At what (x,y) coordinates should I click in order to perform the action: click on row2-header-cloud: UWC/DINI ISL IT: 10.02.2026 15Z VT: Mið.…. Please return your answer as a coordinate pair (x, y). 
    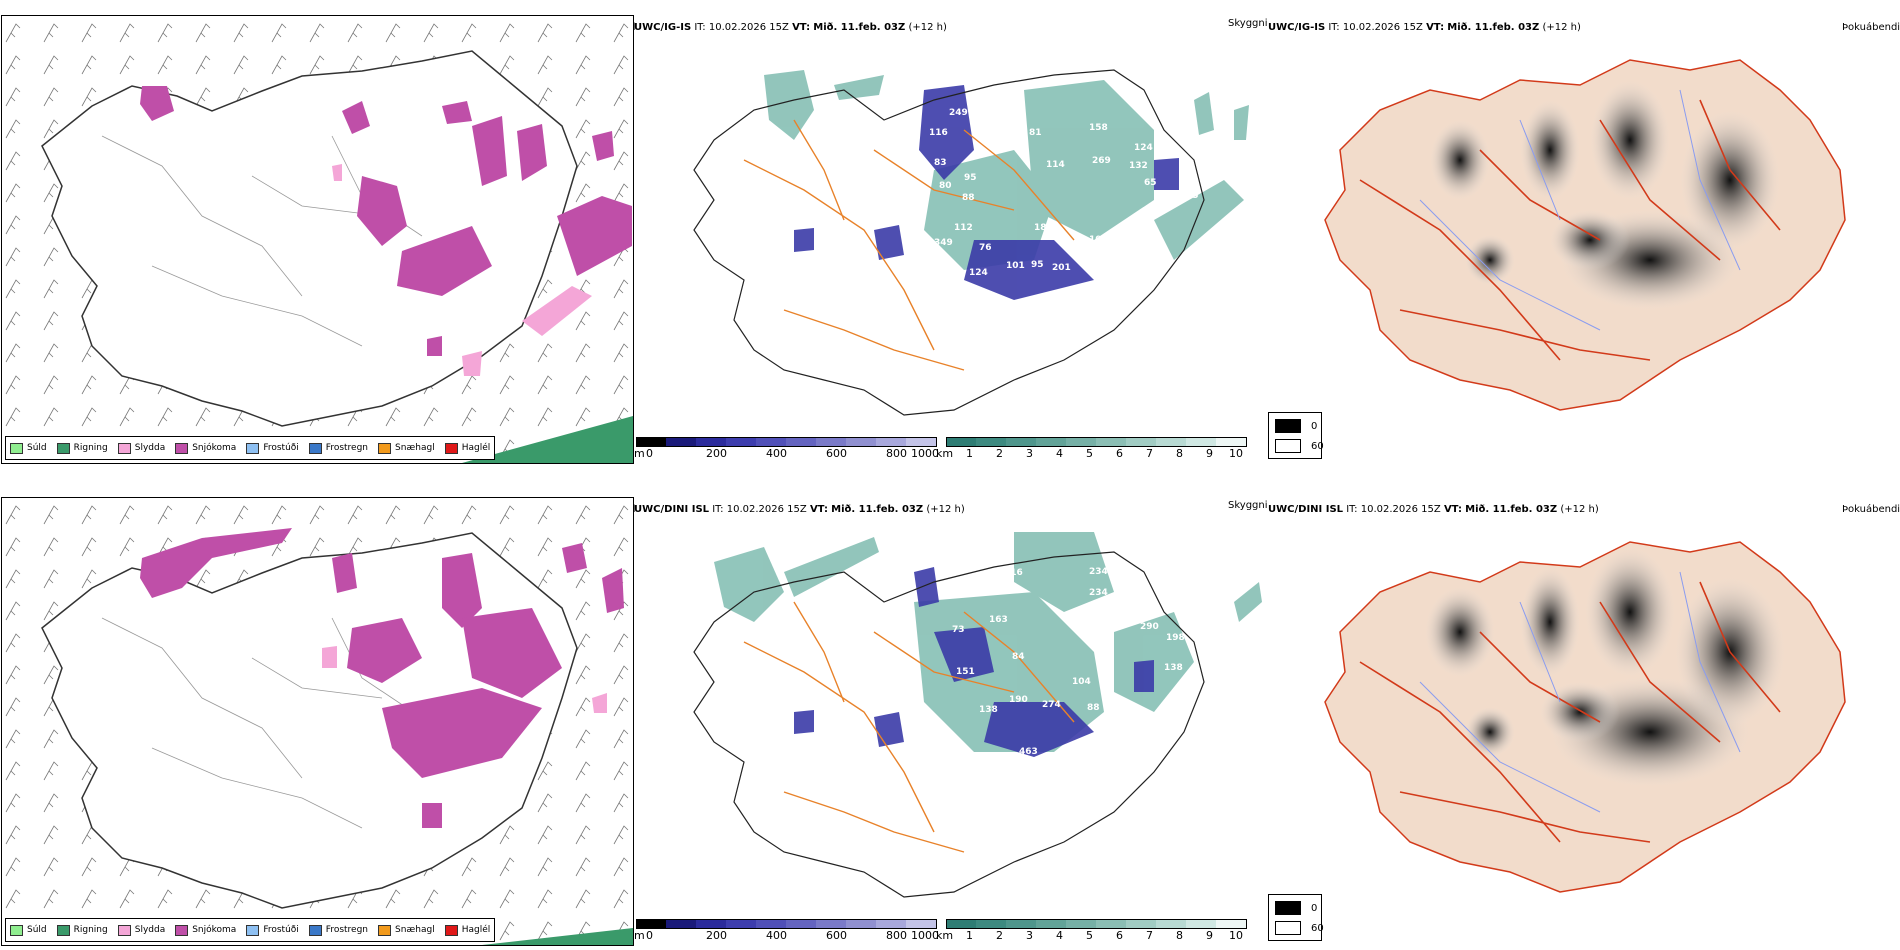
    Looking at the image, I should click on (799, 509).